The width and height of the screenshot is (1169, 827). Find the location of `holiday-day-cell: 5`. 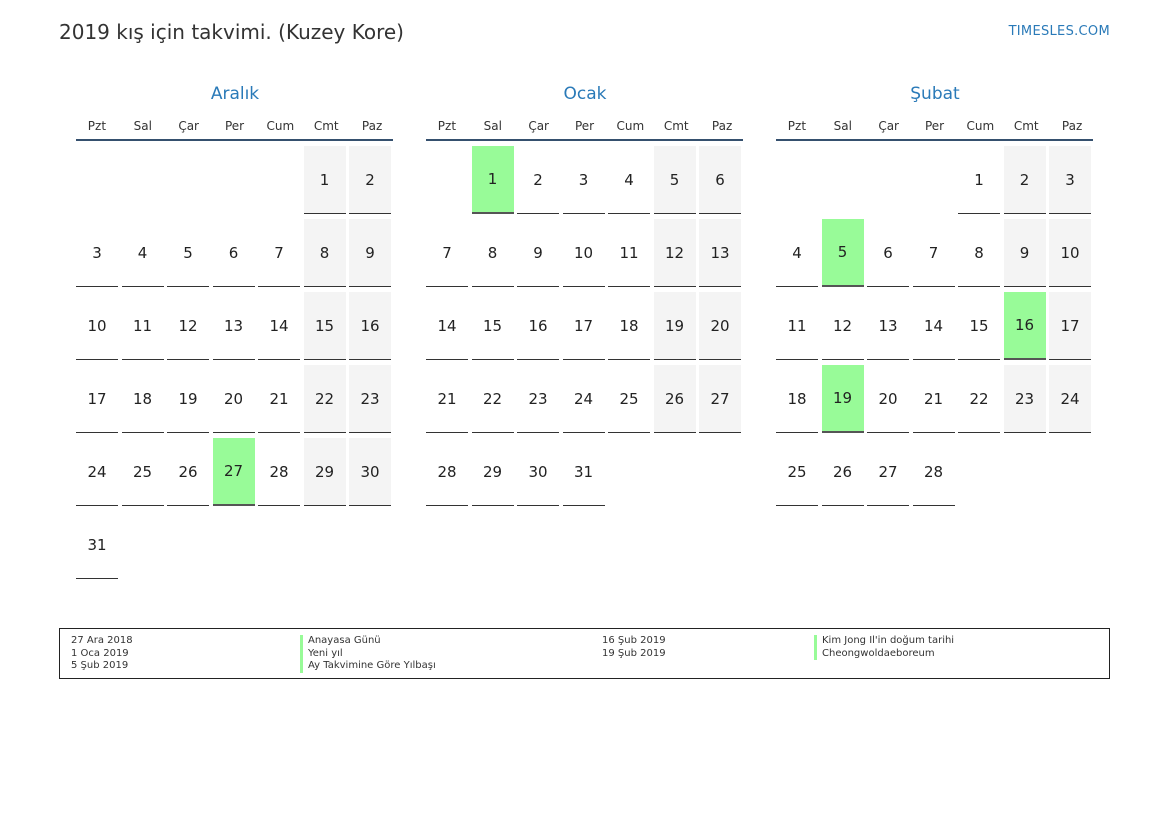

holiday-day-cell: 5 is located at coordinates (842, 253).